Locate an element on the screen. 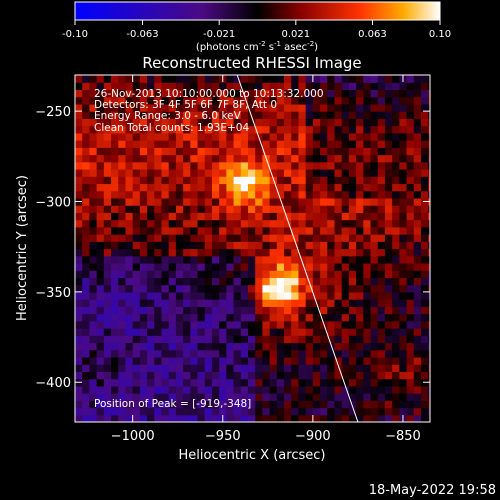 The image size is (500, 500). annotation-energy-range: Energy Range: 3.0 - 6.0 keV is located at coordinates (168, 116).